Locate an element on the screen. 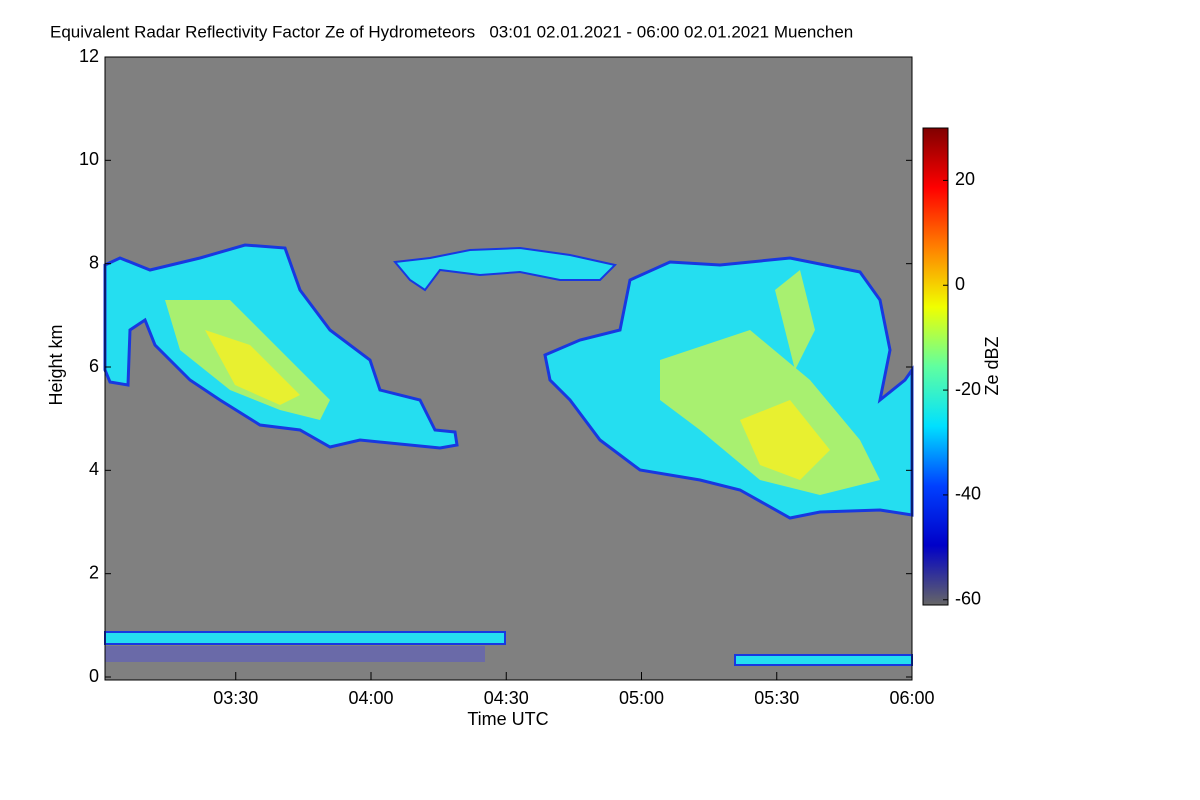 This screenshot has height=800, width=1200. x-tick-label: 06:00 is located at coordinates (911, 698).